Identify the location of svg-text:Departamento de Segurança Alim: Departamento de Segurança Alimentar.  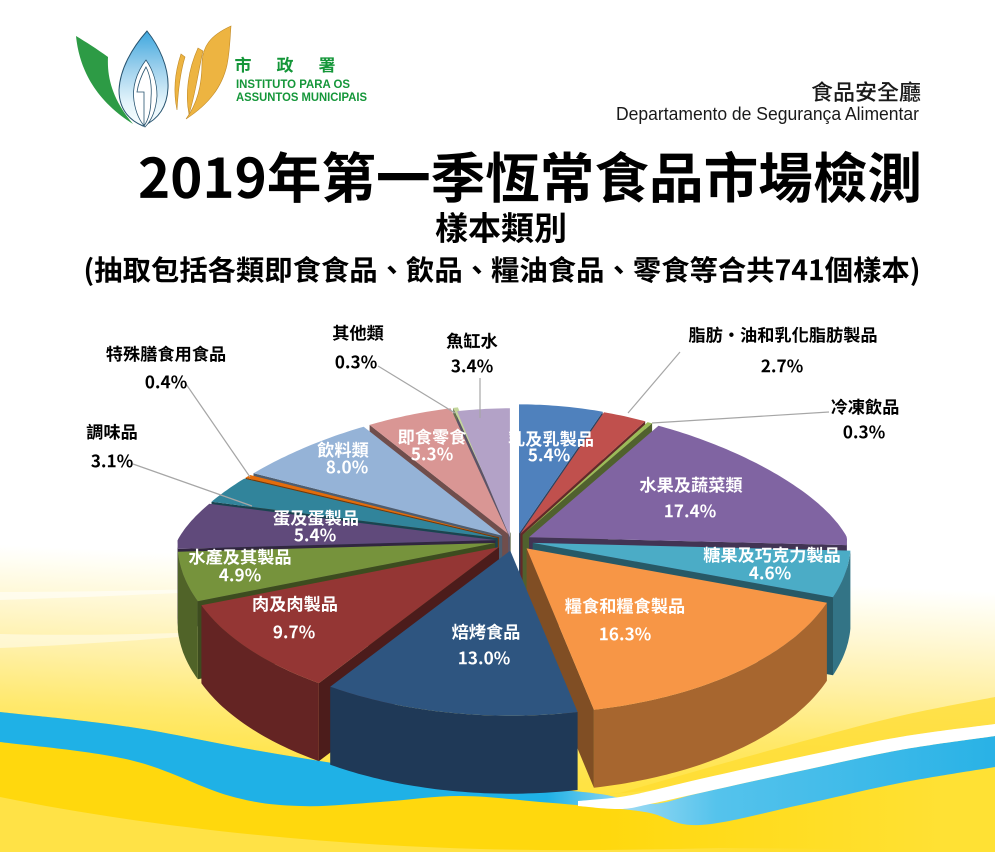
(767, 114).